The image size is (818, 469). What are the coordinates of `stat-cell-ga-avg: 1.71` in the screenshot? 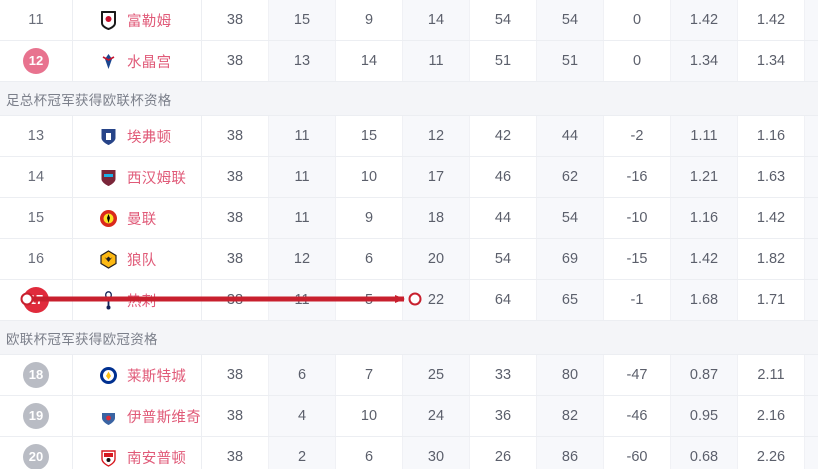 It's located at (771, 300).